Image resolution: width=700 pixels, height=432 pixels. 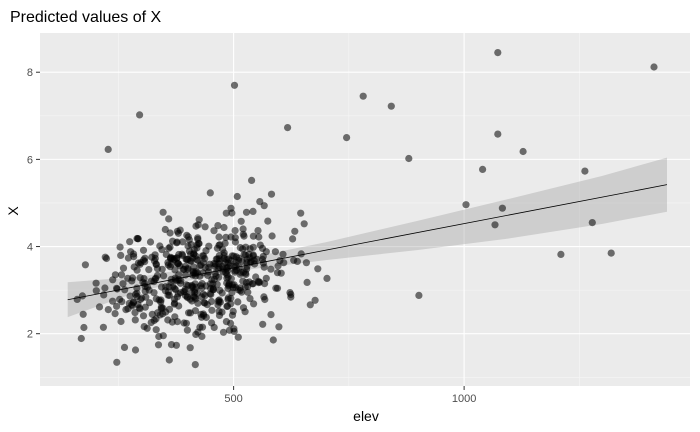 I want to click on x-axis-ticks: 500 1000, so click(x=350, y=395).